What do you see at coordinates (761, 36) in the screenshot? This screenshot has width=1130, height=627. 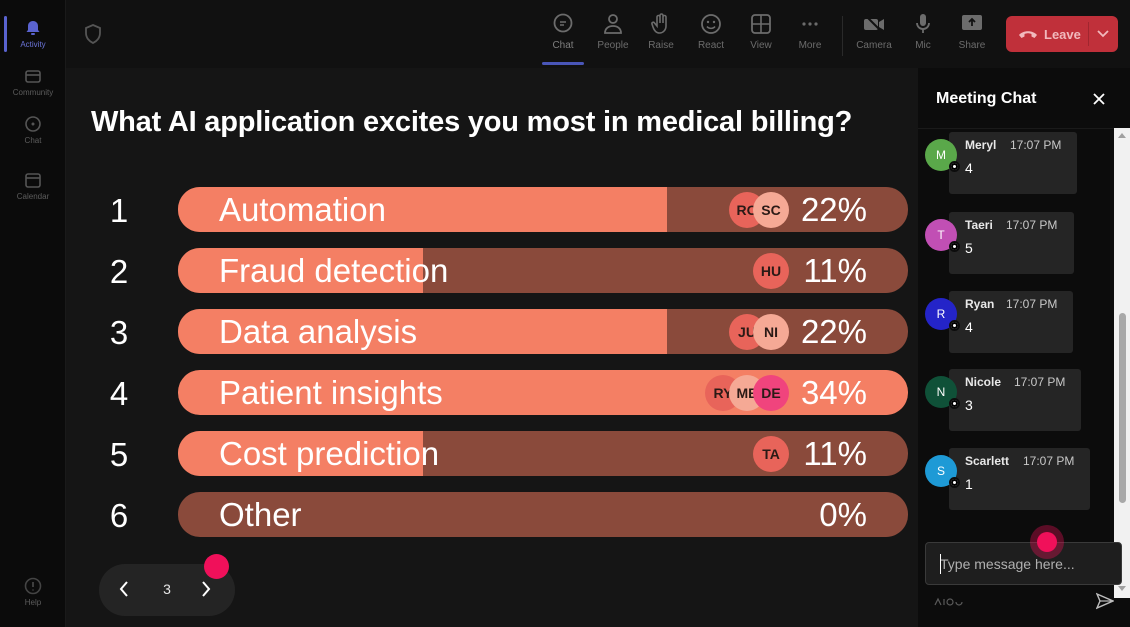 I see `view-button: View` at bounding box center [761, 36].